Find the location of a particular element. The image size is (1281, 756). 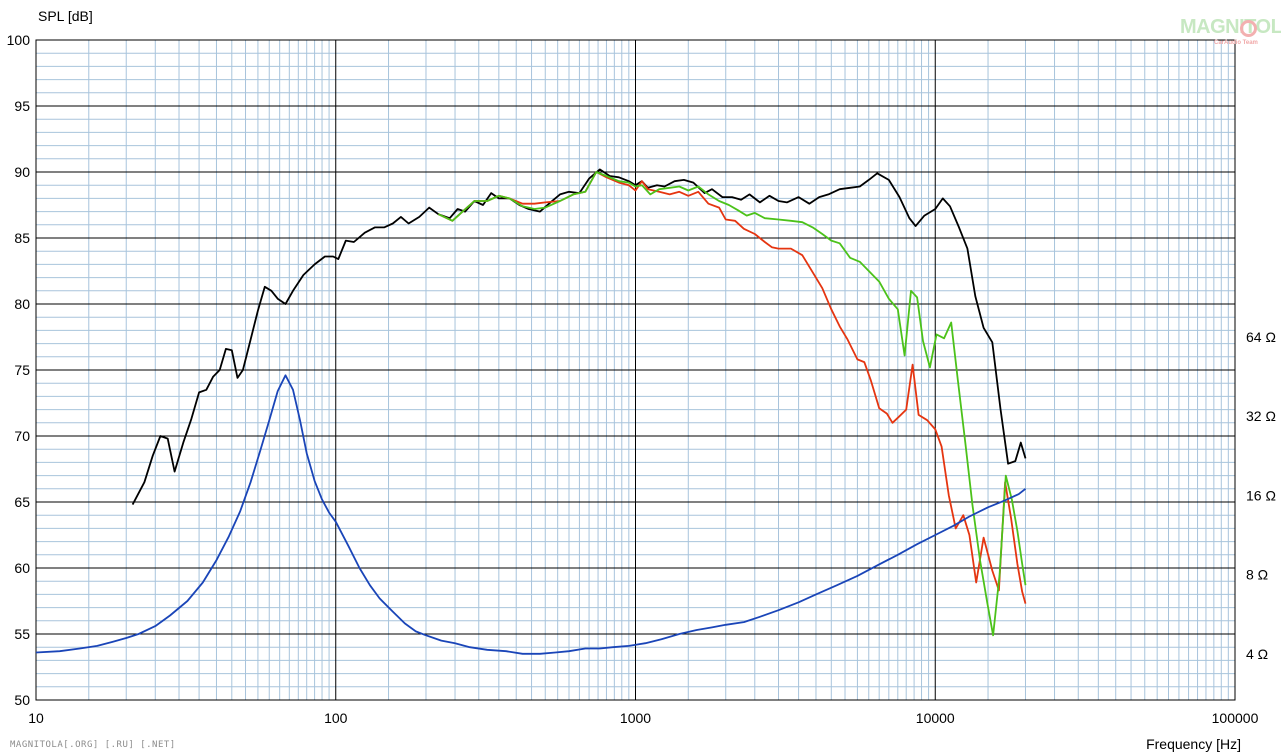

x-axis-label: Frequency [Hz] is located at coordinates (1193, 744).